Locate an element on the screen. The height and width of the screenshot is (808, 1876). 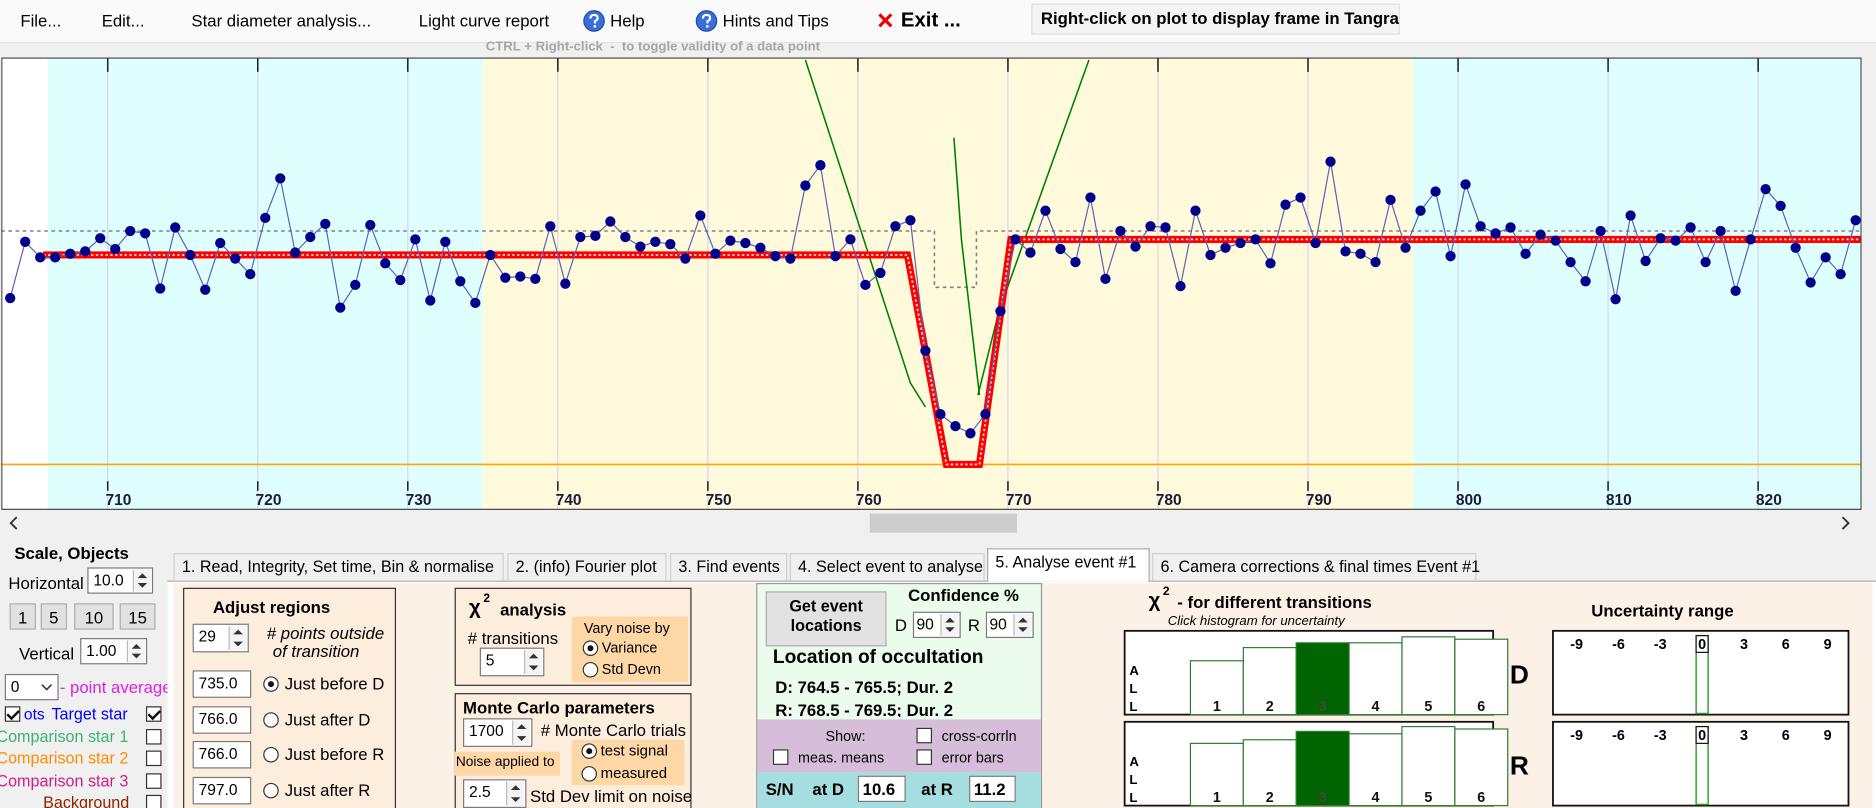
tab: 2. (info) Fourier plot is located at coordinates (587, 567).